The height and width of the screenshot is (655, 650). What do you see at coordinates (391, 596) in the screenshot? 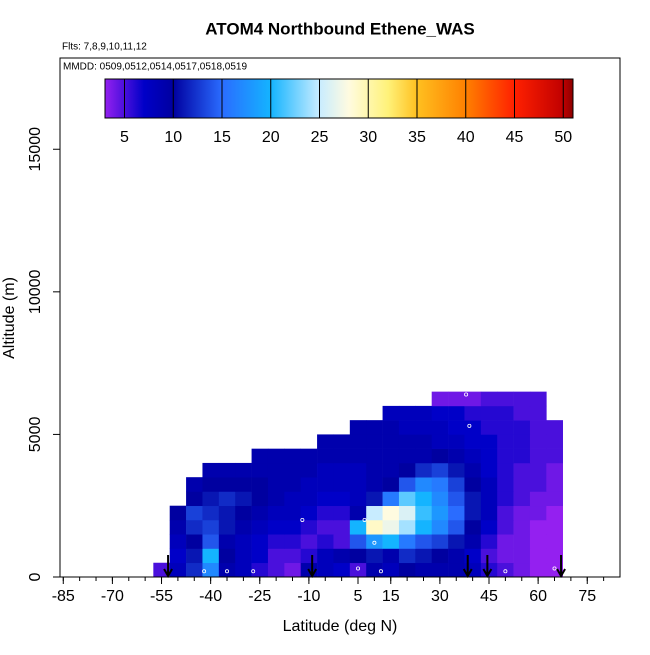
I see `x-tick-label: 15` at bounding box center [391, 596].